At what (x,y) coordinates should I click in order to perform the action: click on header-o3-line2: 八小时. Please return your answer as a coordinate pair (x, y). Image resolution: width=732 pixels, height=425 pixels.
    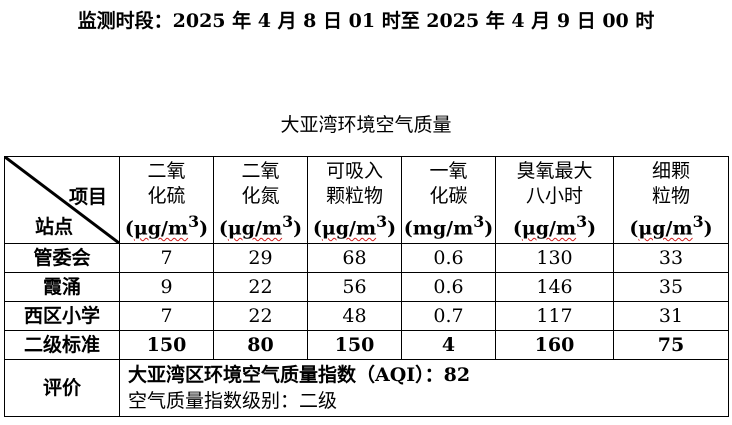
    Looking at the image, I should click on (554, 195).